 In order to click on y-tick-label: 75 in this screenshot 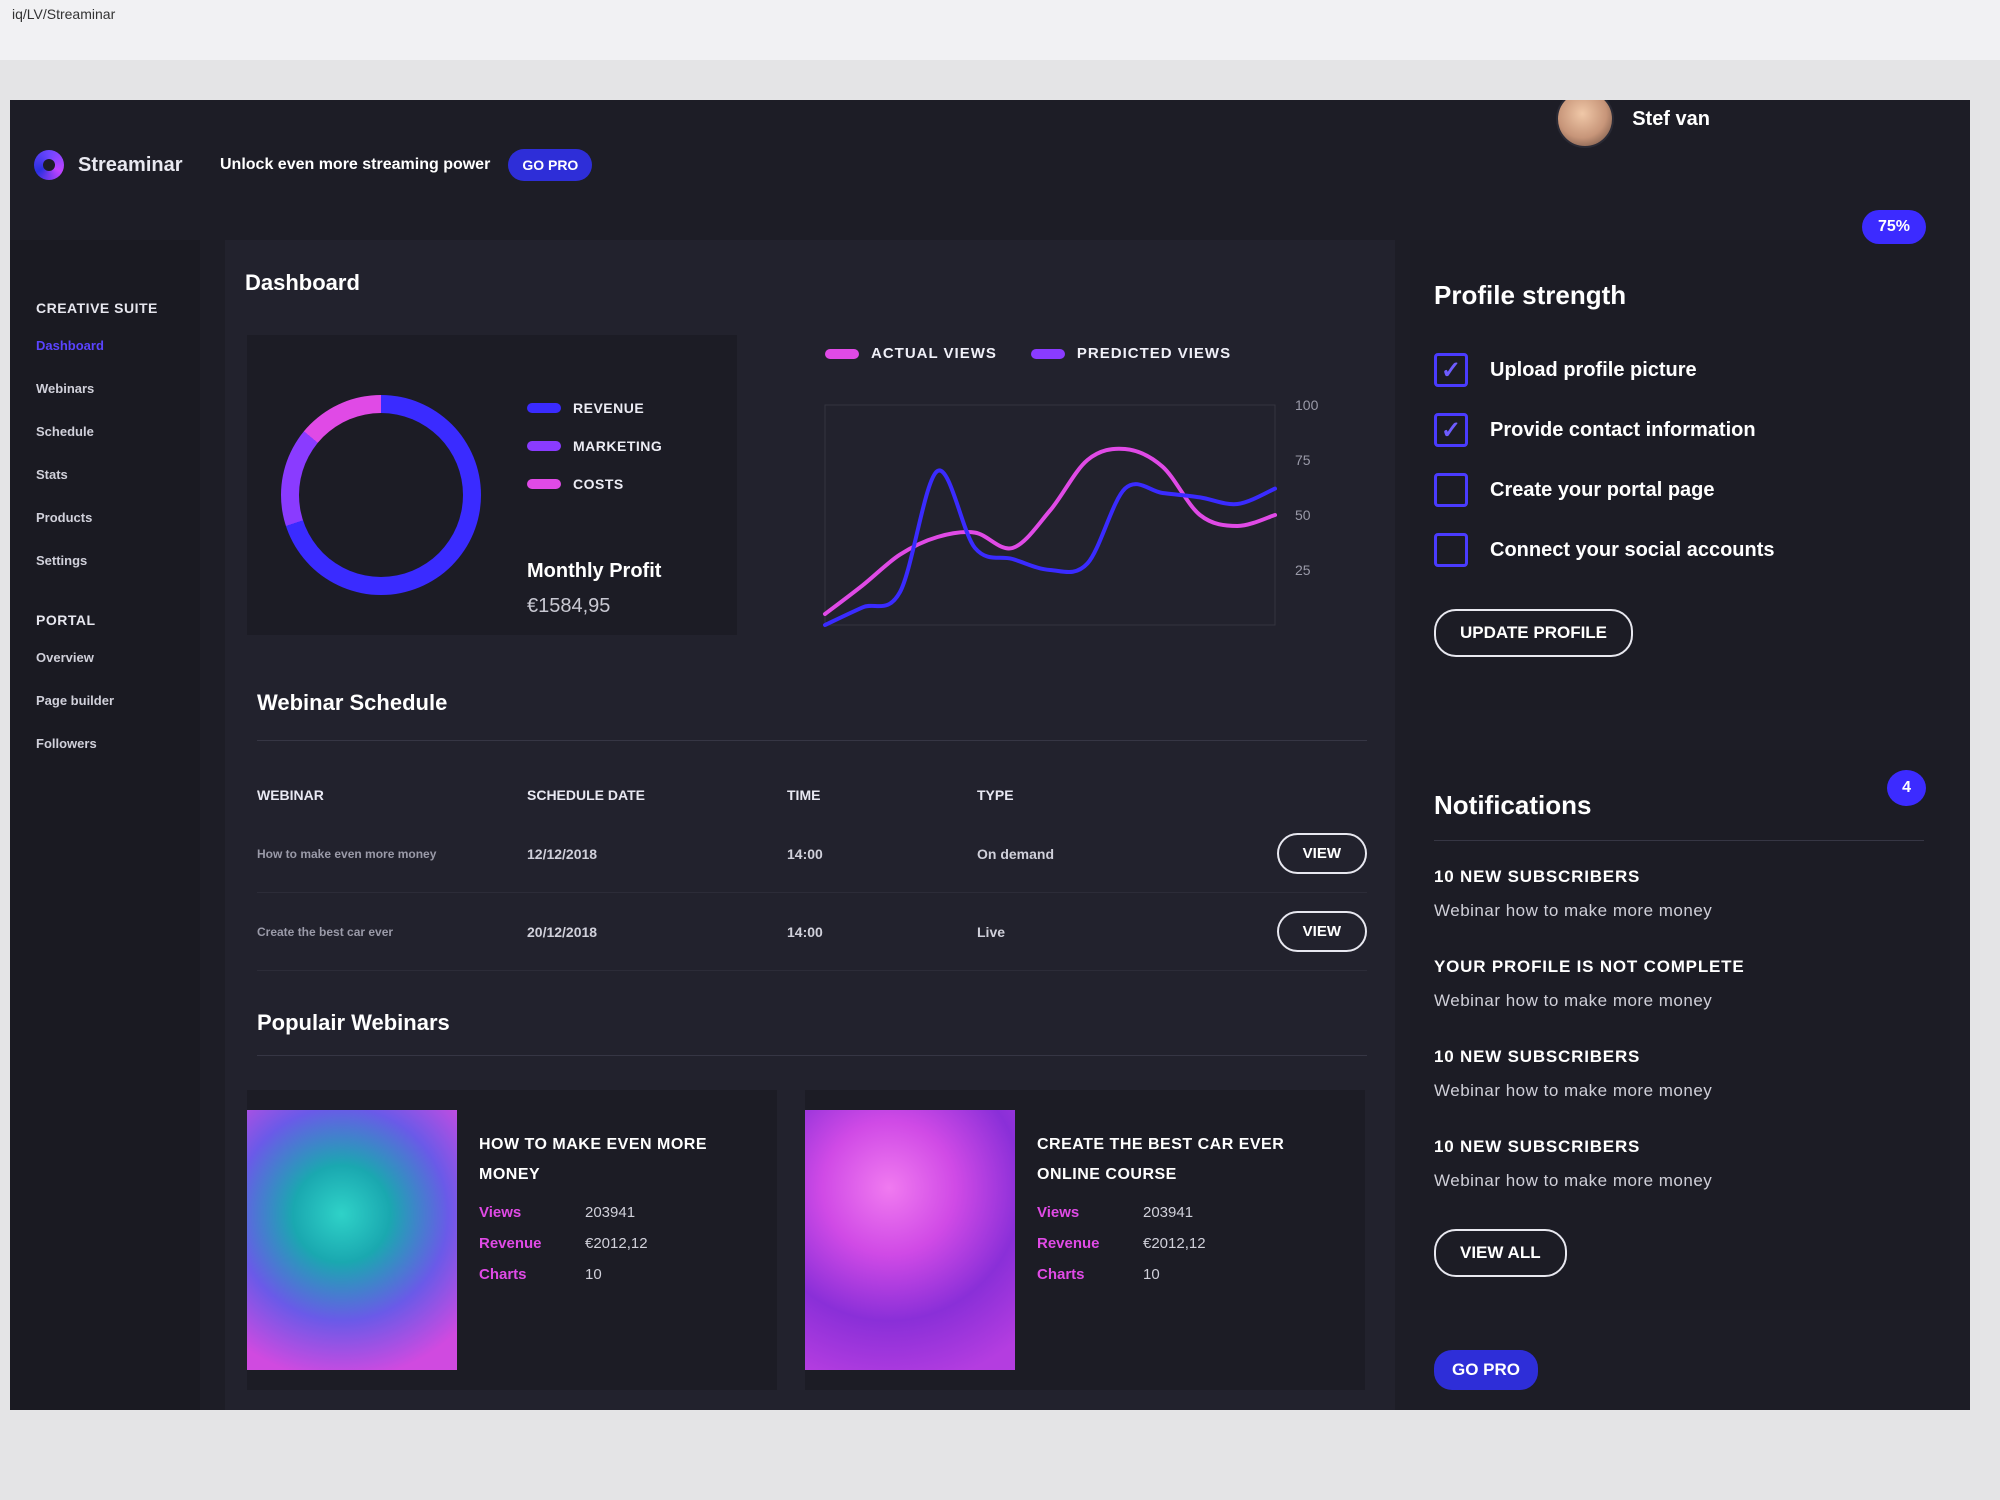, I will do `click(1303, 460)`.